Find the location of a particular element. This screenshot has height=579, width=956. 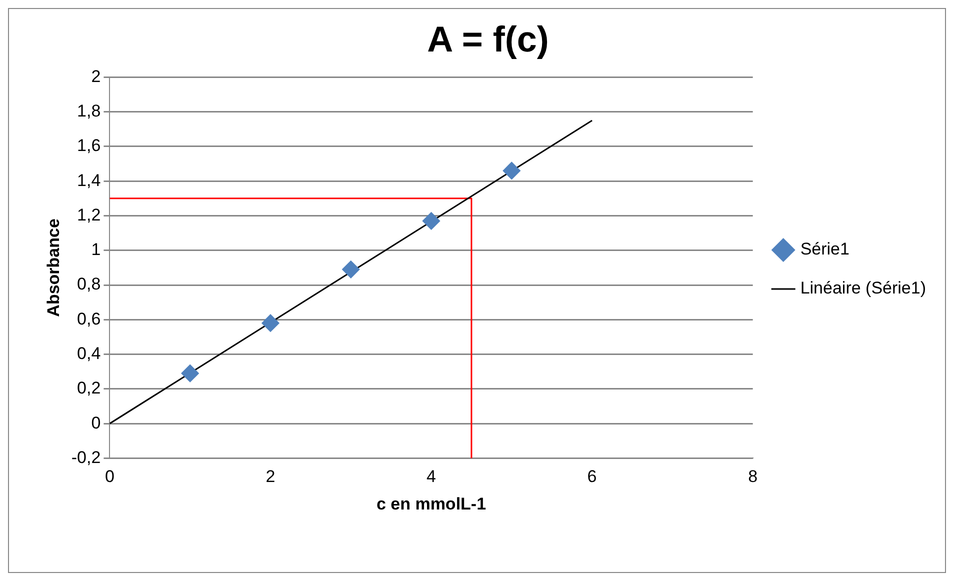

y-tick-label: 0 is located at coordinates (96, 422).